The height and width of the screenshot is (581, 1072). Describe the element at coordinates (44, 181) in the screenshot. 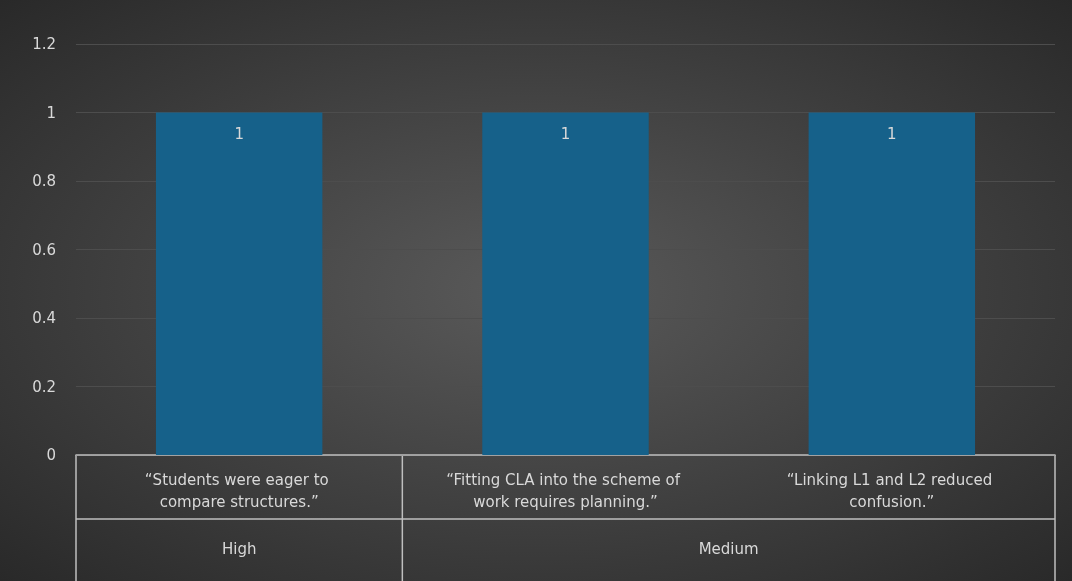

I see `y-tick-label: 0.8` at that location.